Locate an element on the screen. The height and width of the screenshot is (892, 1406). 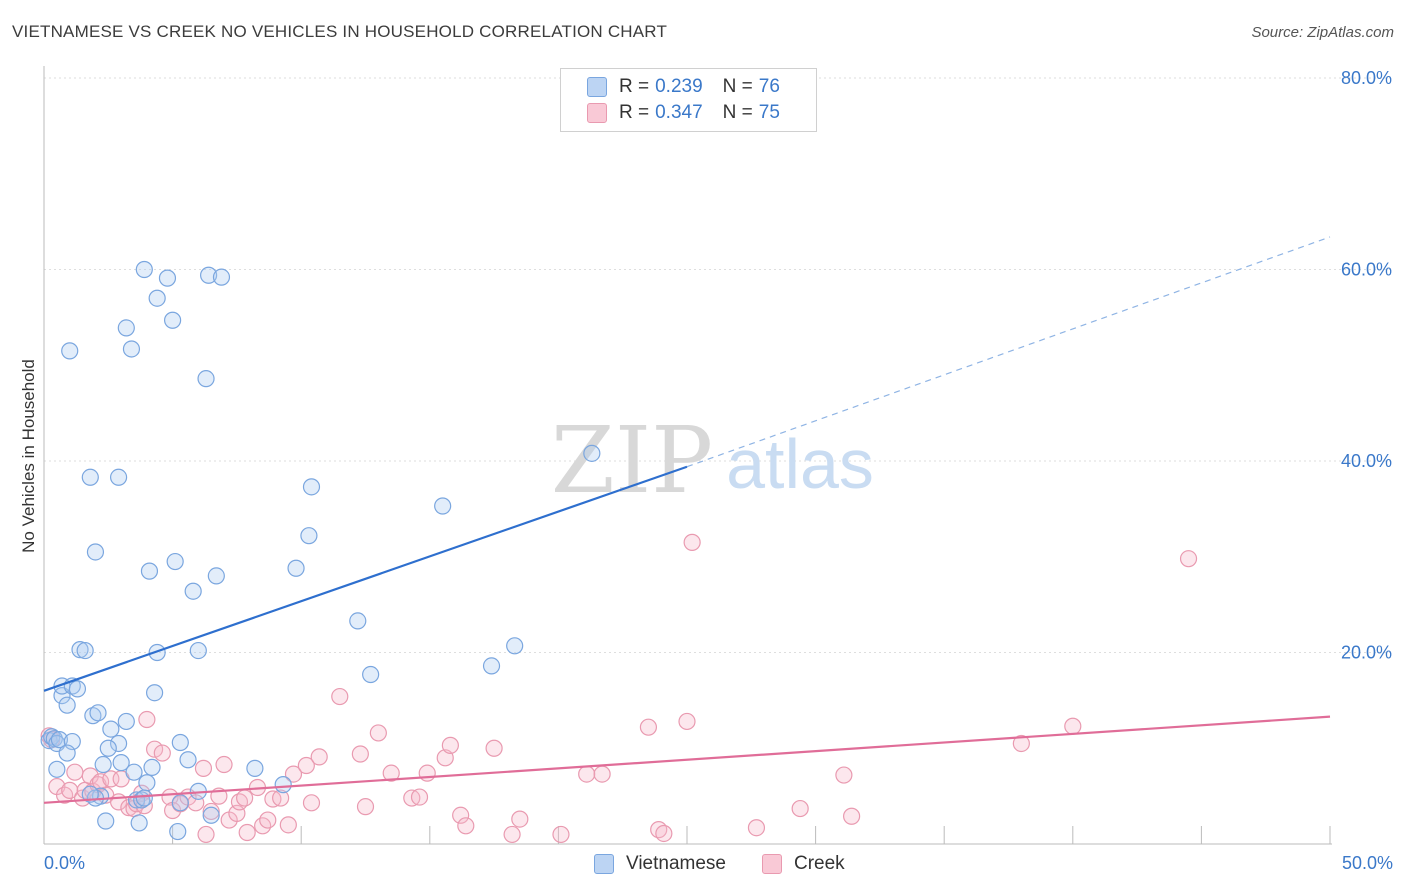
legend-n-label: N = is located at coordinates (737, 86).